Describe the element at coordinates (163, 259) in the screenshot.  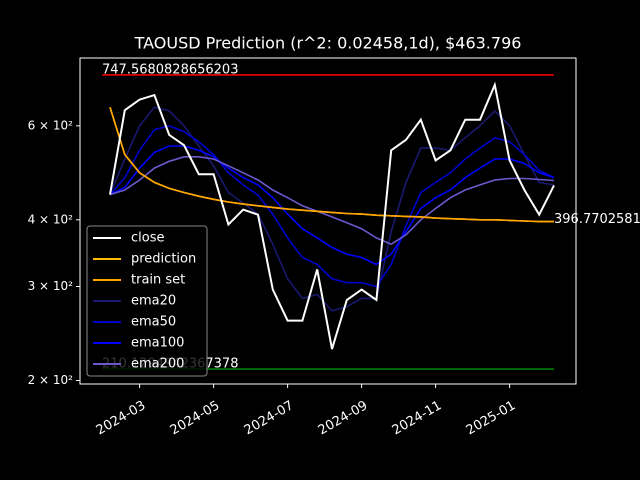
I see `legend-label: prediction` at that location.